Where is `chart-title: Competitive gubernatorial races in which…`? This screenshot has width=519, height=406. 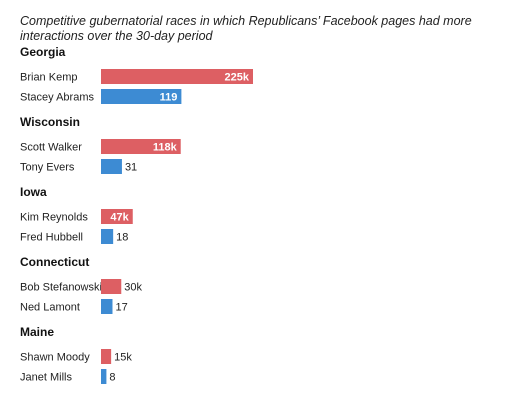 chart-title: Competitive gubernatorial races in which… is located at coordinates (246, 28).